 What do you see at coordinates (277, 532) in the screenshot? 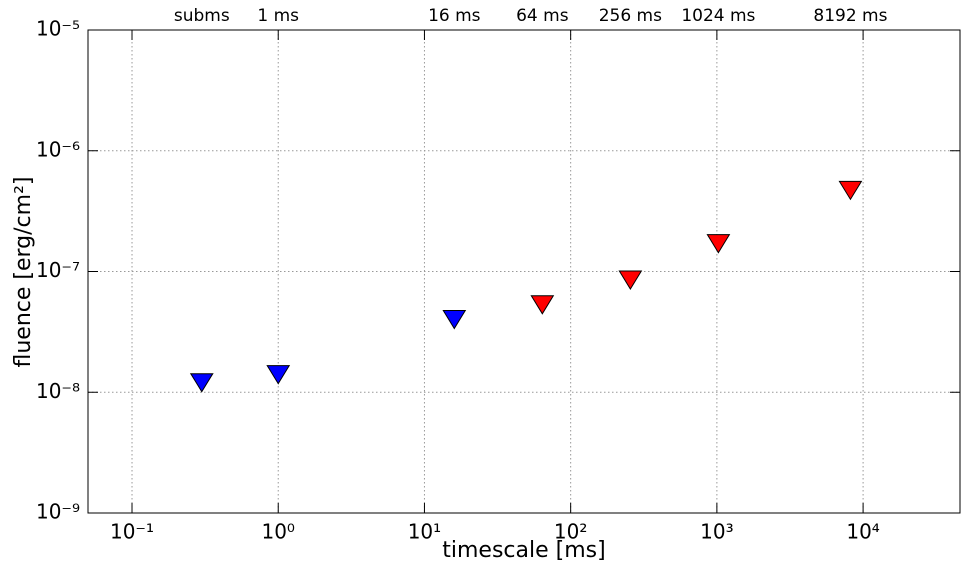
I see `x-tick-label: 10⁰` at bounding box center [277, 532].